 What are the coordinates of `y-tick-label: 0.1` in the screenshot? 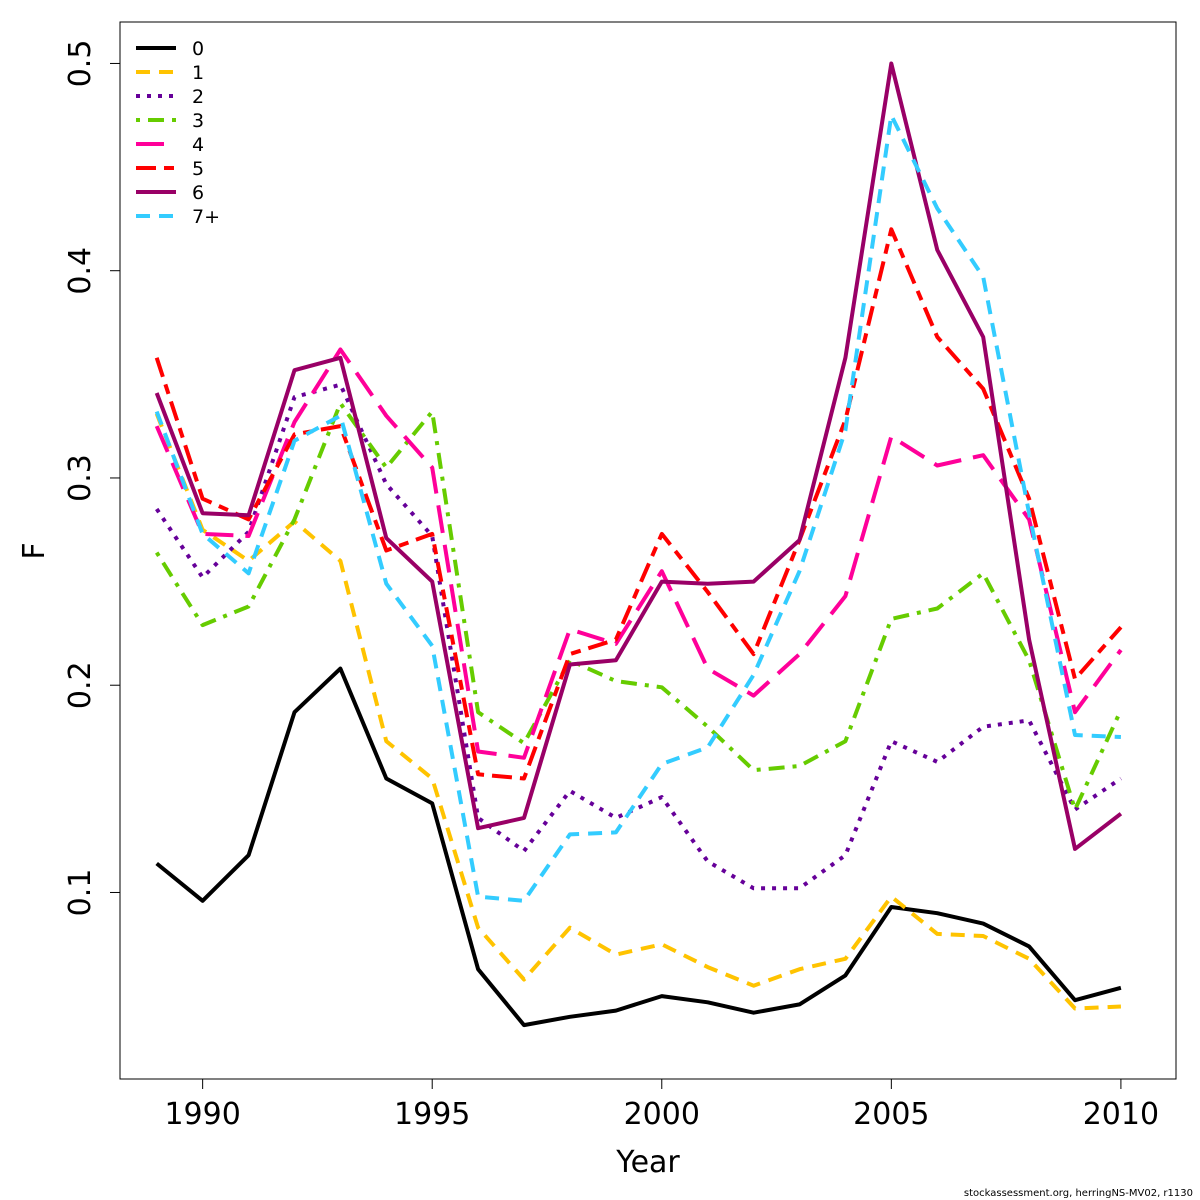 It's located at (80, 893).